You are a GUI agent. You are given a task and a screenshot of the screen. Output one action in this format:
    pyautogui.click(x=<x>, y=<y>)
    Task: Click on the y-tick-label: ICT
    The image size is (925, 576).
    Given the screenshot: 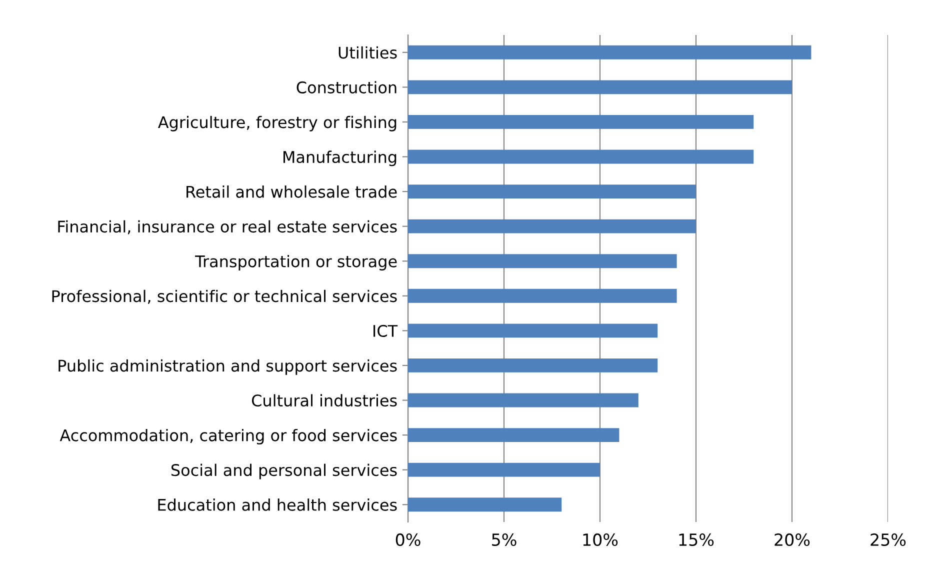 What is the action you would take?
    pyautogui.click(x=386, y=330)
    